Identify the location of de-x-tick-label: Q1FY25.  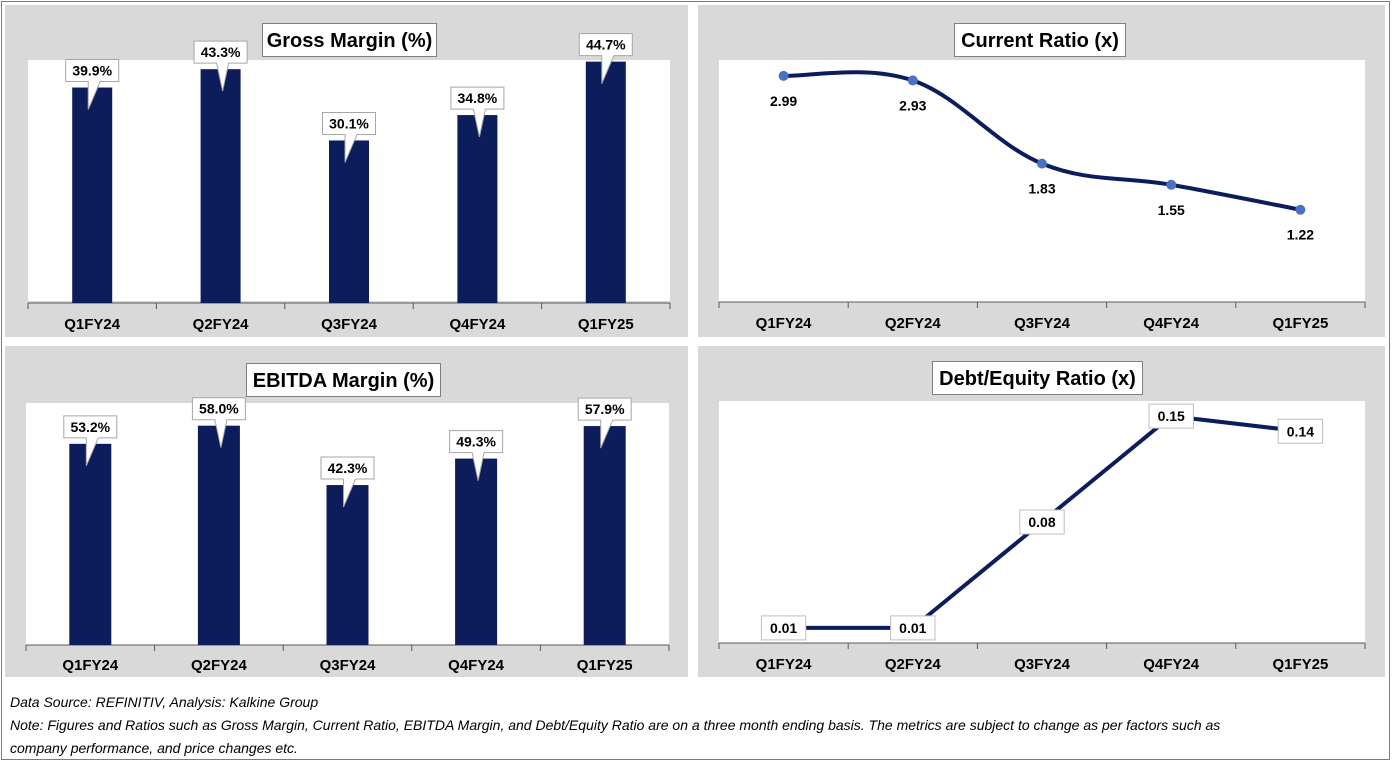
(1300, 664).